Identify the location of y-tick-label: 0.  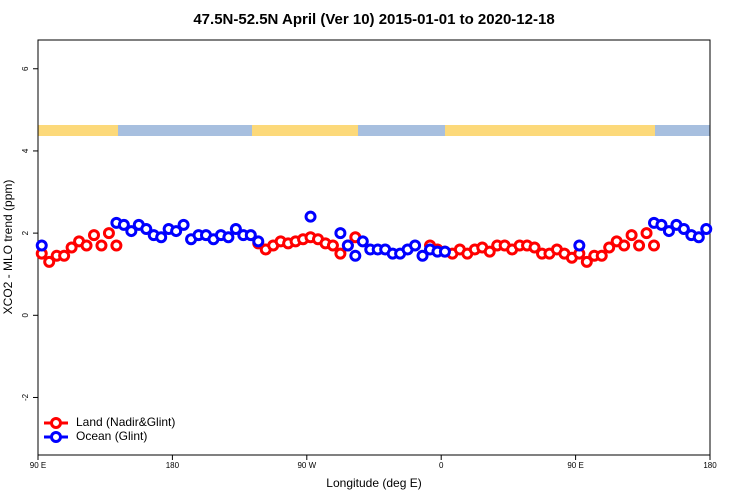
(25, 315).